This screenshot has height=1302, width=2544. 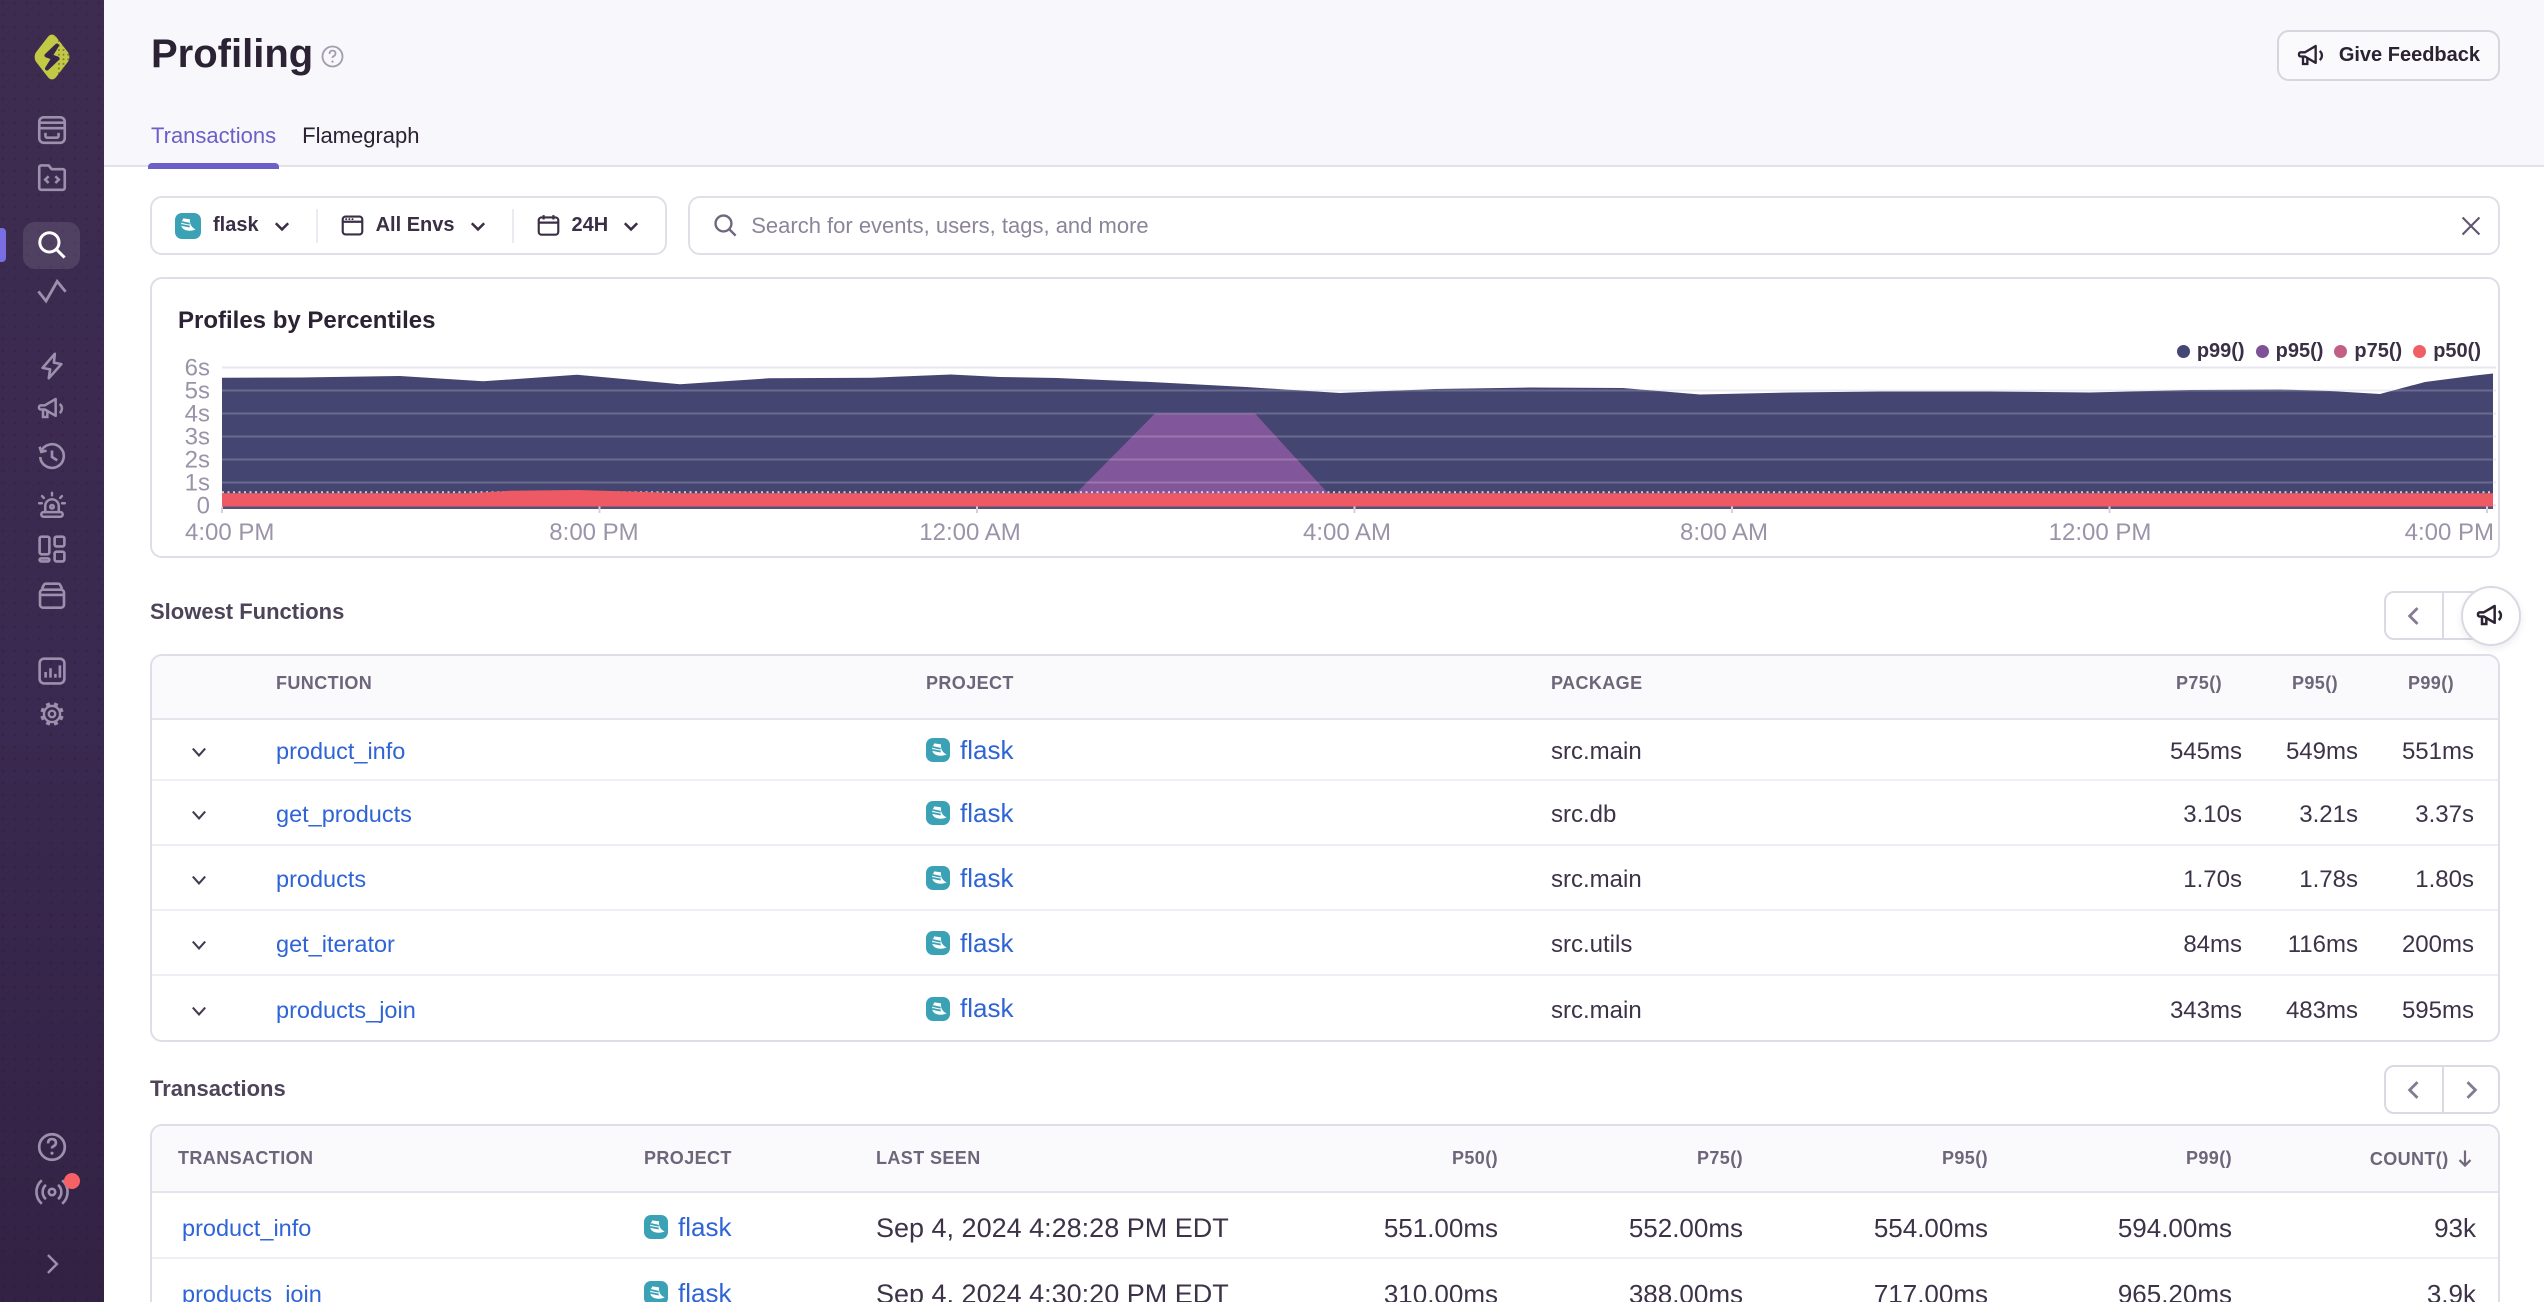 What do you see at coordinates (197, 460) in the screenshot?
I see `svg-text: 2s` at bounding box center [197, 460].